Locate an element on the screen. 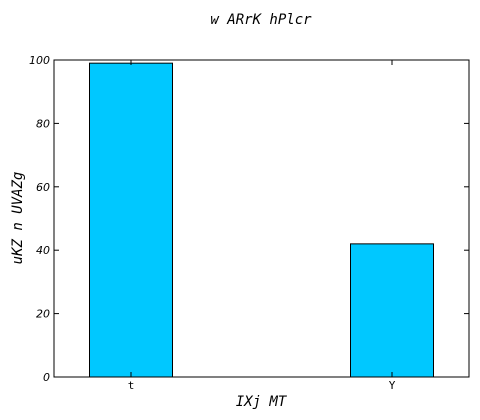 This screenshot has width=480, height=420. y-tick-label: 0 is located at coordinates (46, 377).